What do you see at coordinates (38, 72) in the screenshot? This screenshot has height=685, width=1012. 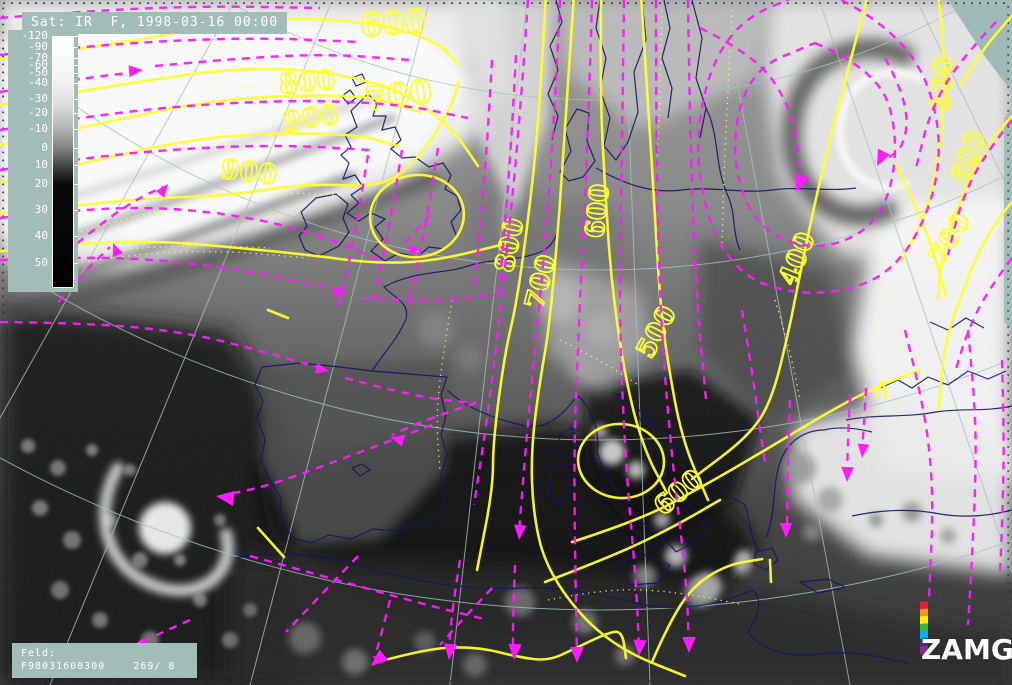 I see `legend-tick: -50` at bounding box center [38, 72].